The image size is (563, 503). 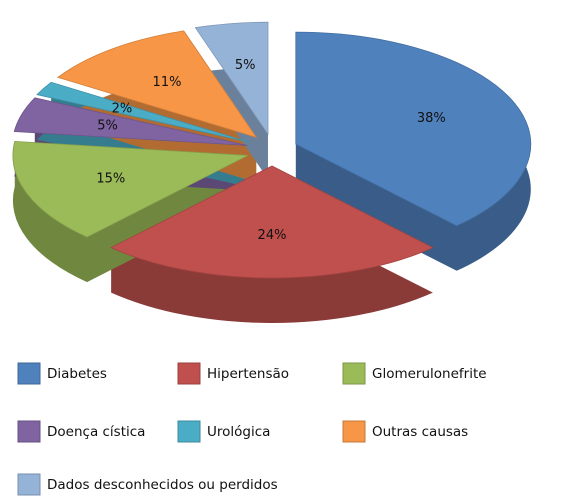 What do you see at coordinates (96, 432) in the screenshot?
I see `legend-label: Doença cística` at bounding box center [96, 432].